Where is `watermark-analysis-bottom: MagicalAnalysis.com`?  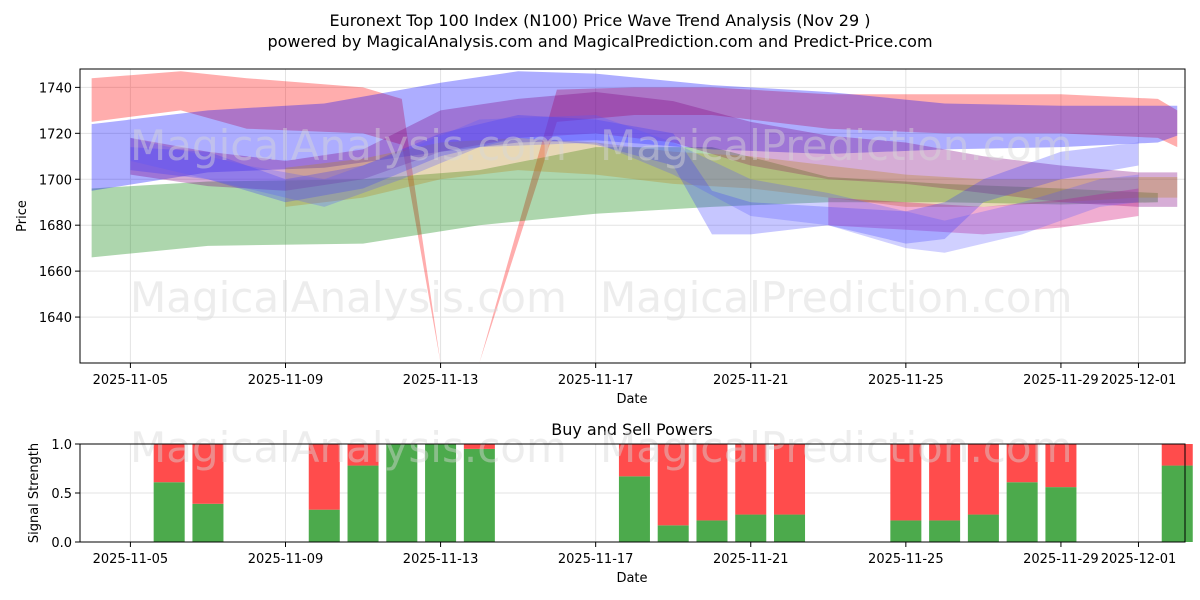
watermark-analysis-bottom: MagicalAnalysis.com is located at coordinates (348, 447).